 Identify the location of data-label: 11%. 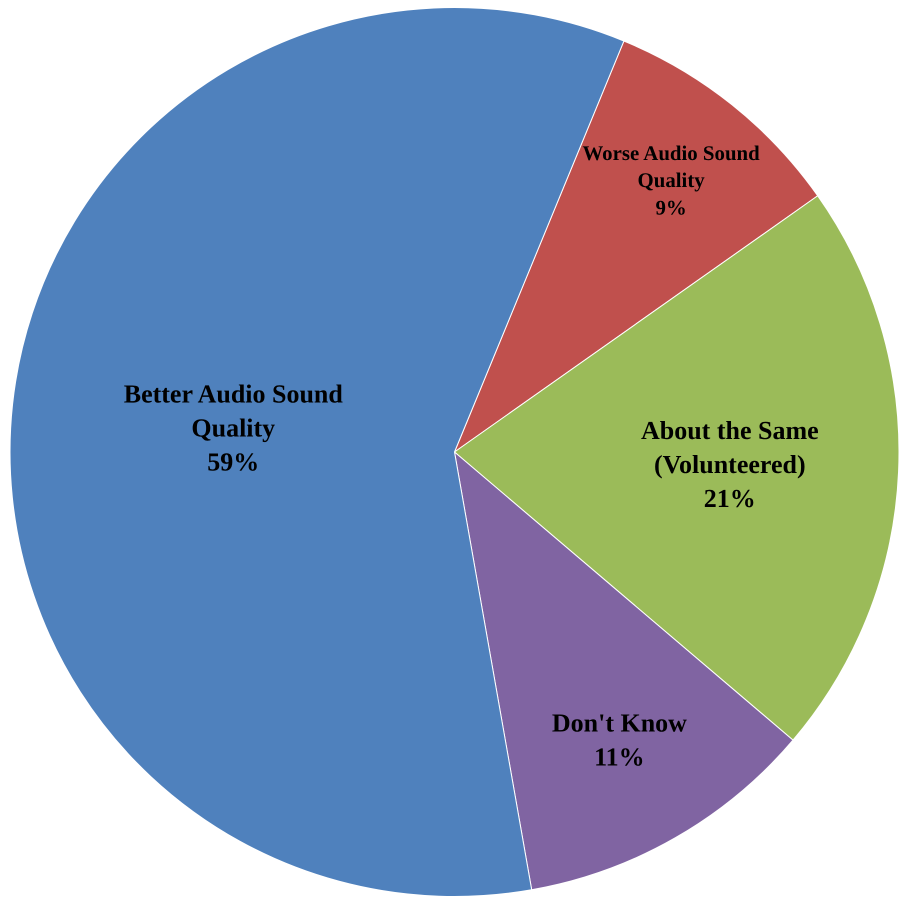
(619, 757).